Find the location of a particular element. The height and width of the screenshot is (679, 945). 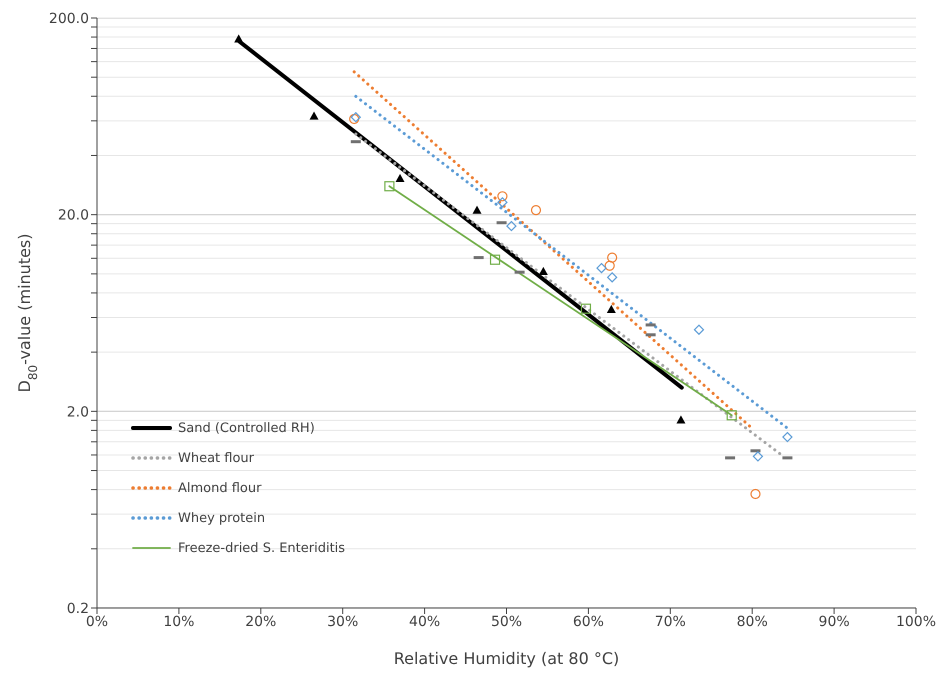

y-tick-label: 2.0 is located at coordinates (77, 412).